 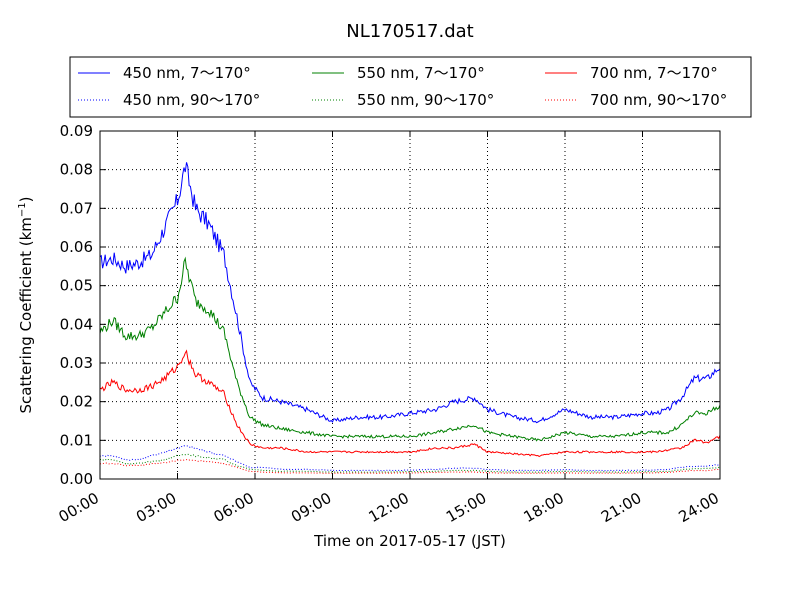 What do you see at coordinates (187, 73) in the screenshot?
I see `legend-label: 450 nm, 7～170°` at bounding box center [187, 73].